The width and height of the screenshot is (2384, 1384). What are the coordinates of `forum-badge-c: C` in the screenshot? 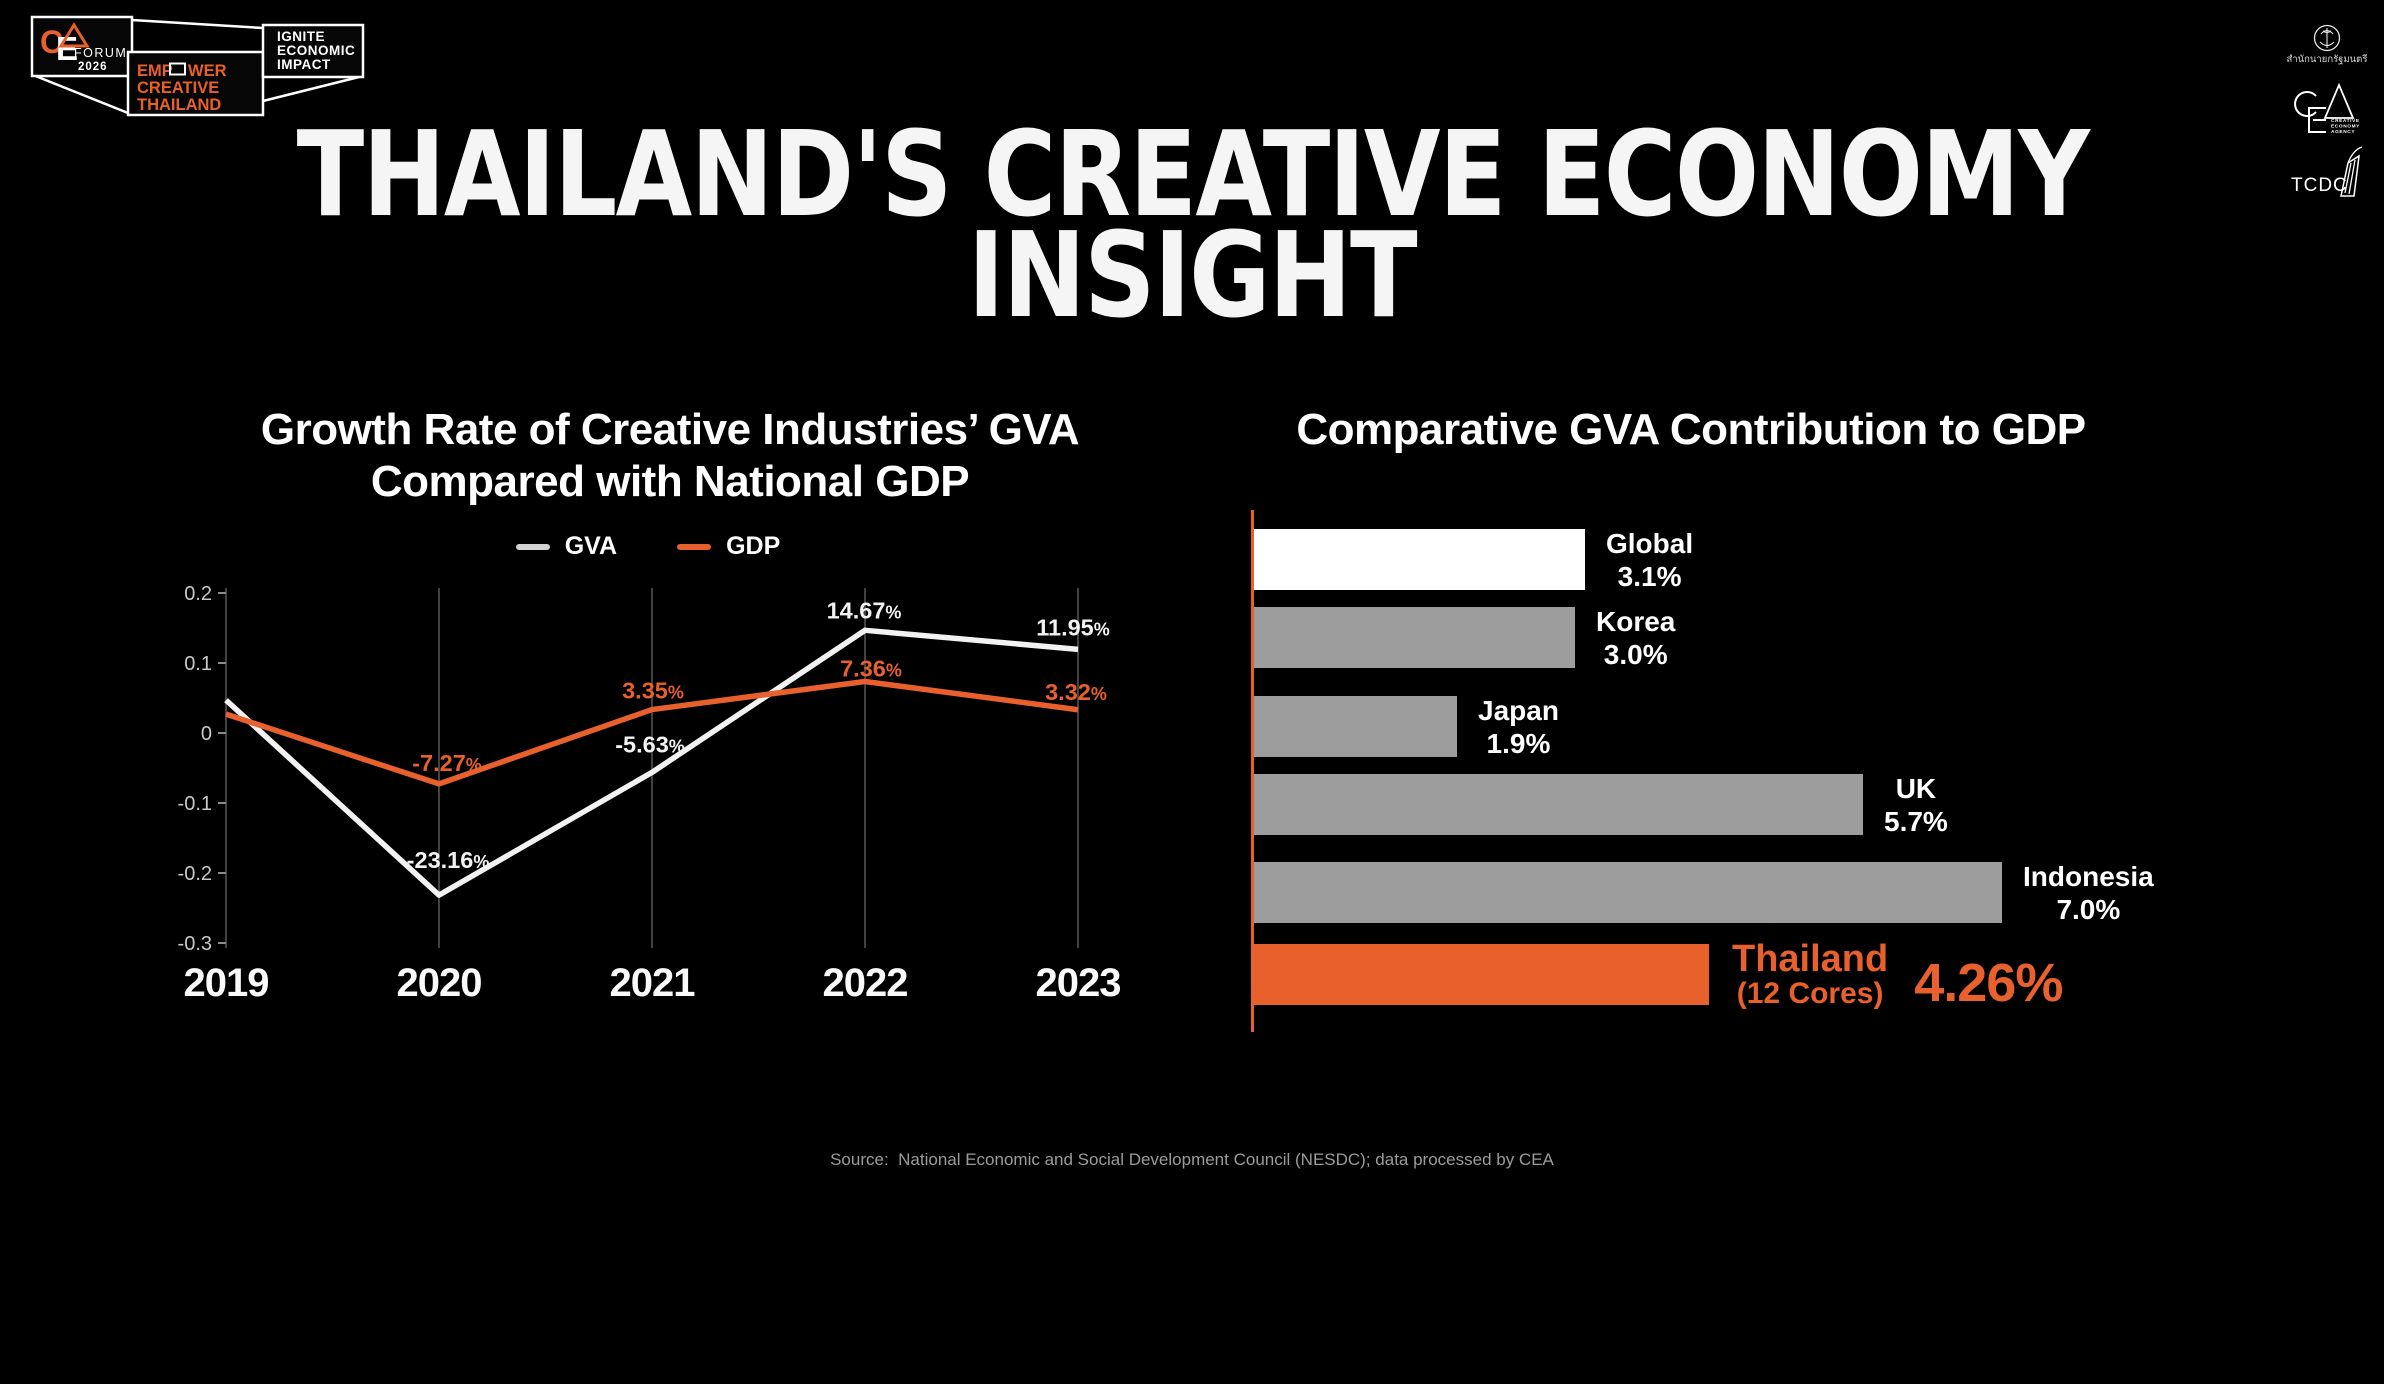 It's located at (51, 42).